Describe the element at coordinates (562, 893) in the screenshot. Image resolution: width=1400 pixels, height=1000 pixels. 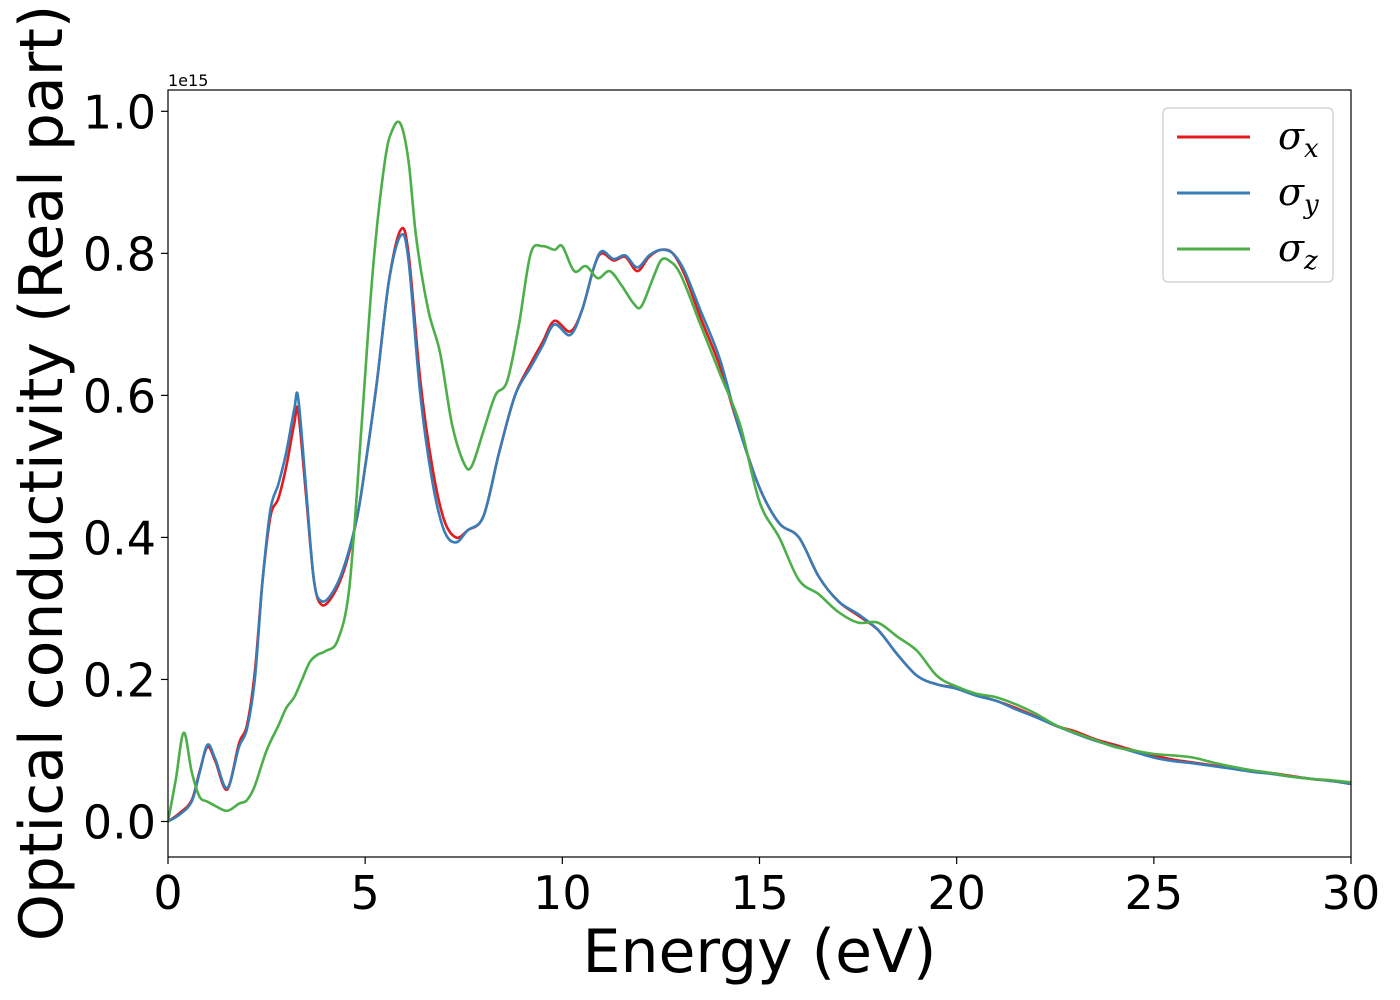
I see `x-tick-label: 10` at that location.